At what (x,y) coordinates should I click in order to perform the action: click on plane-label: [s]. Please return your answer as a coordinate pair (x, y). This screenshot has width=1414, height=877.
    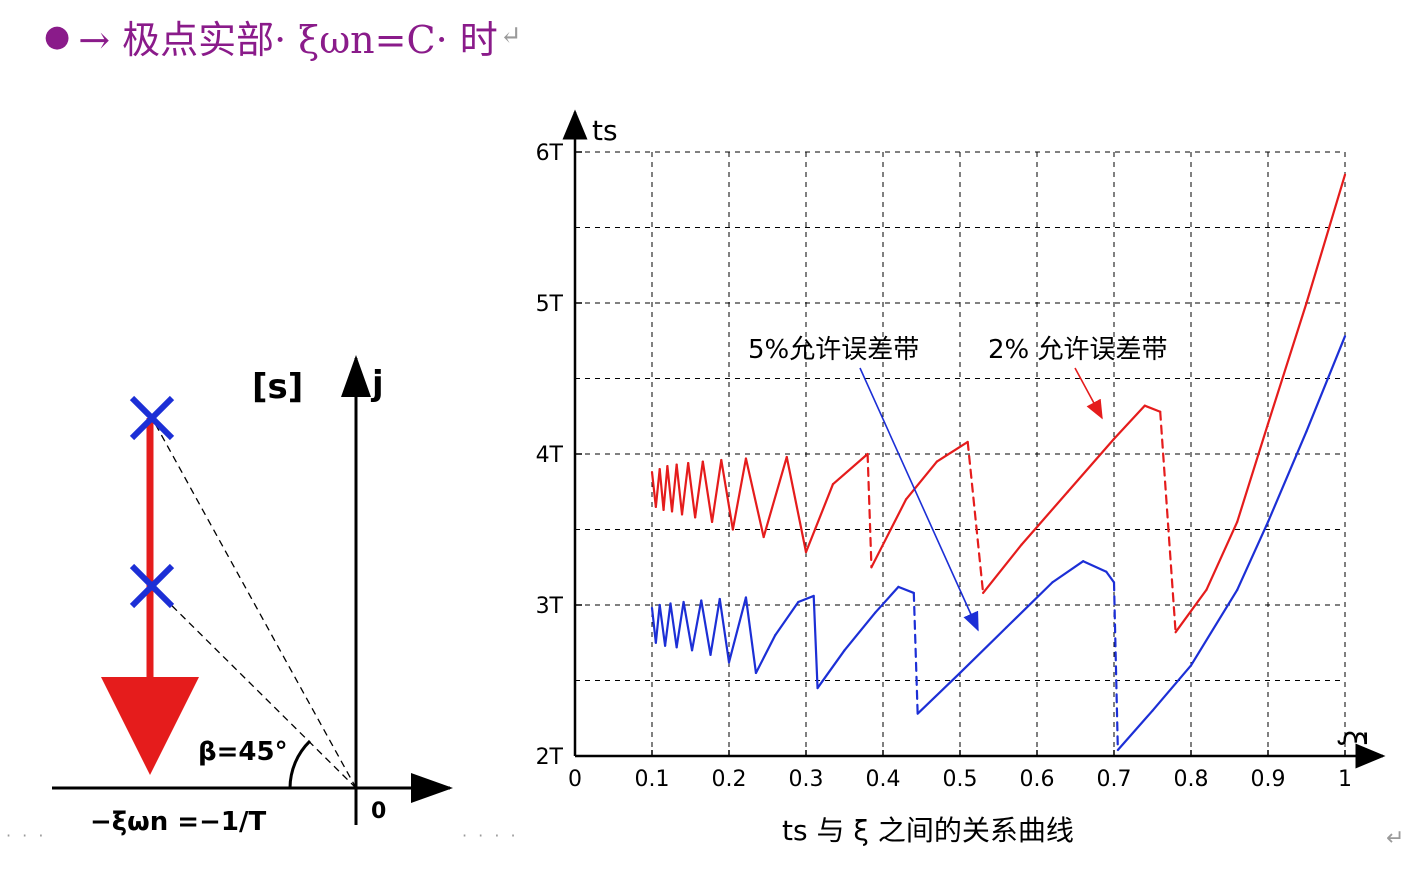
    Looking at the image, I should click on (277, 387).